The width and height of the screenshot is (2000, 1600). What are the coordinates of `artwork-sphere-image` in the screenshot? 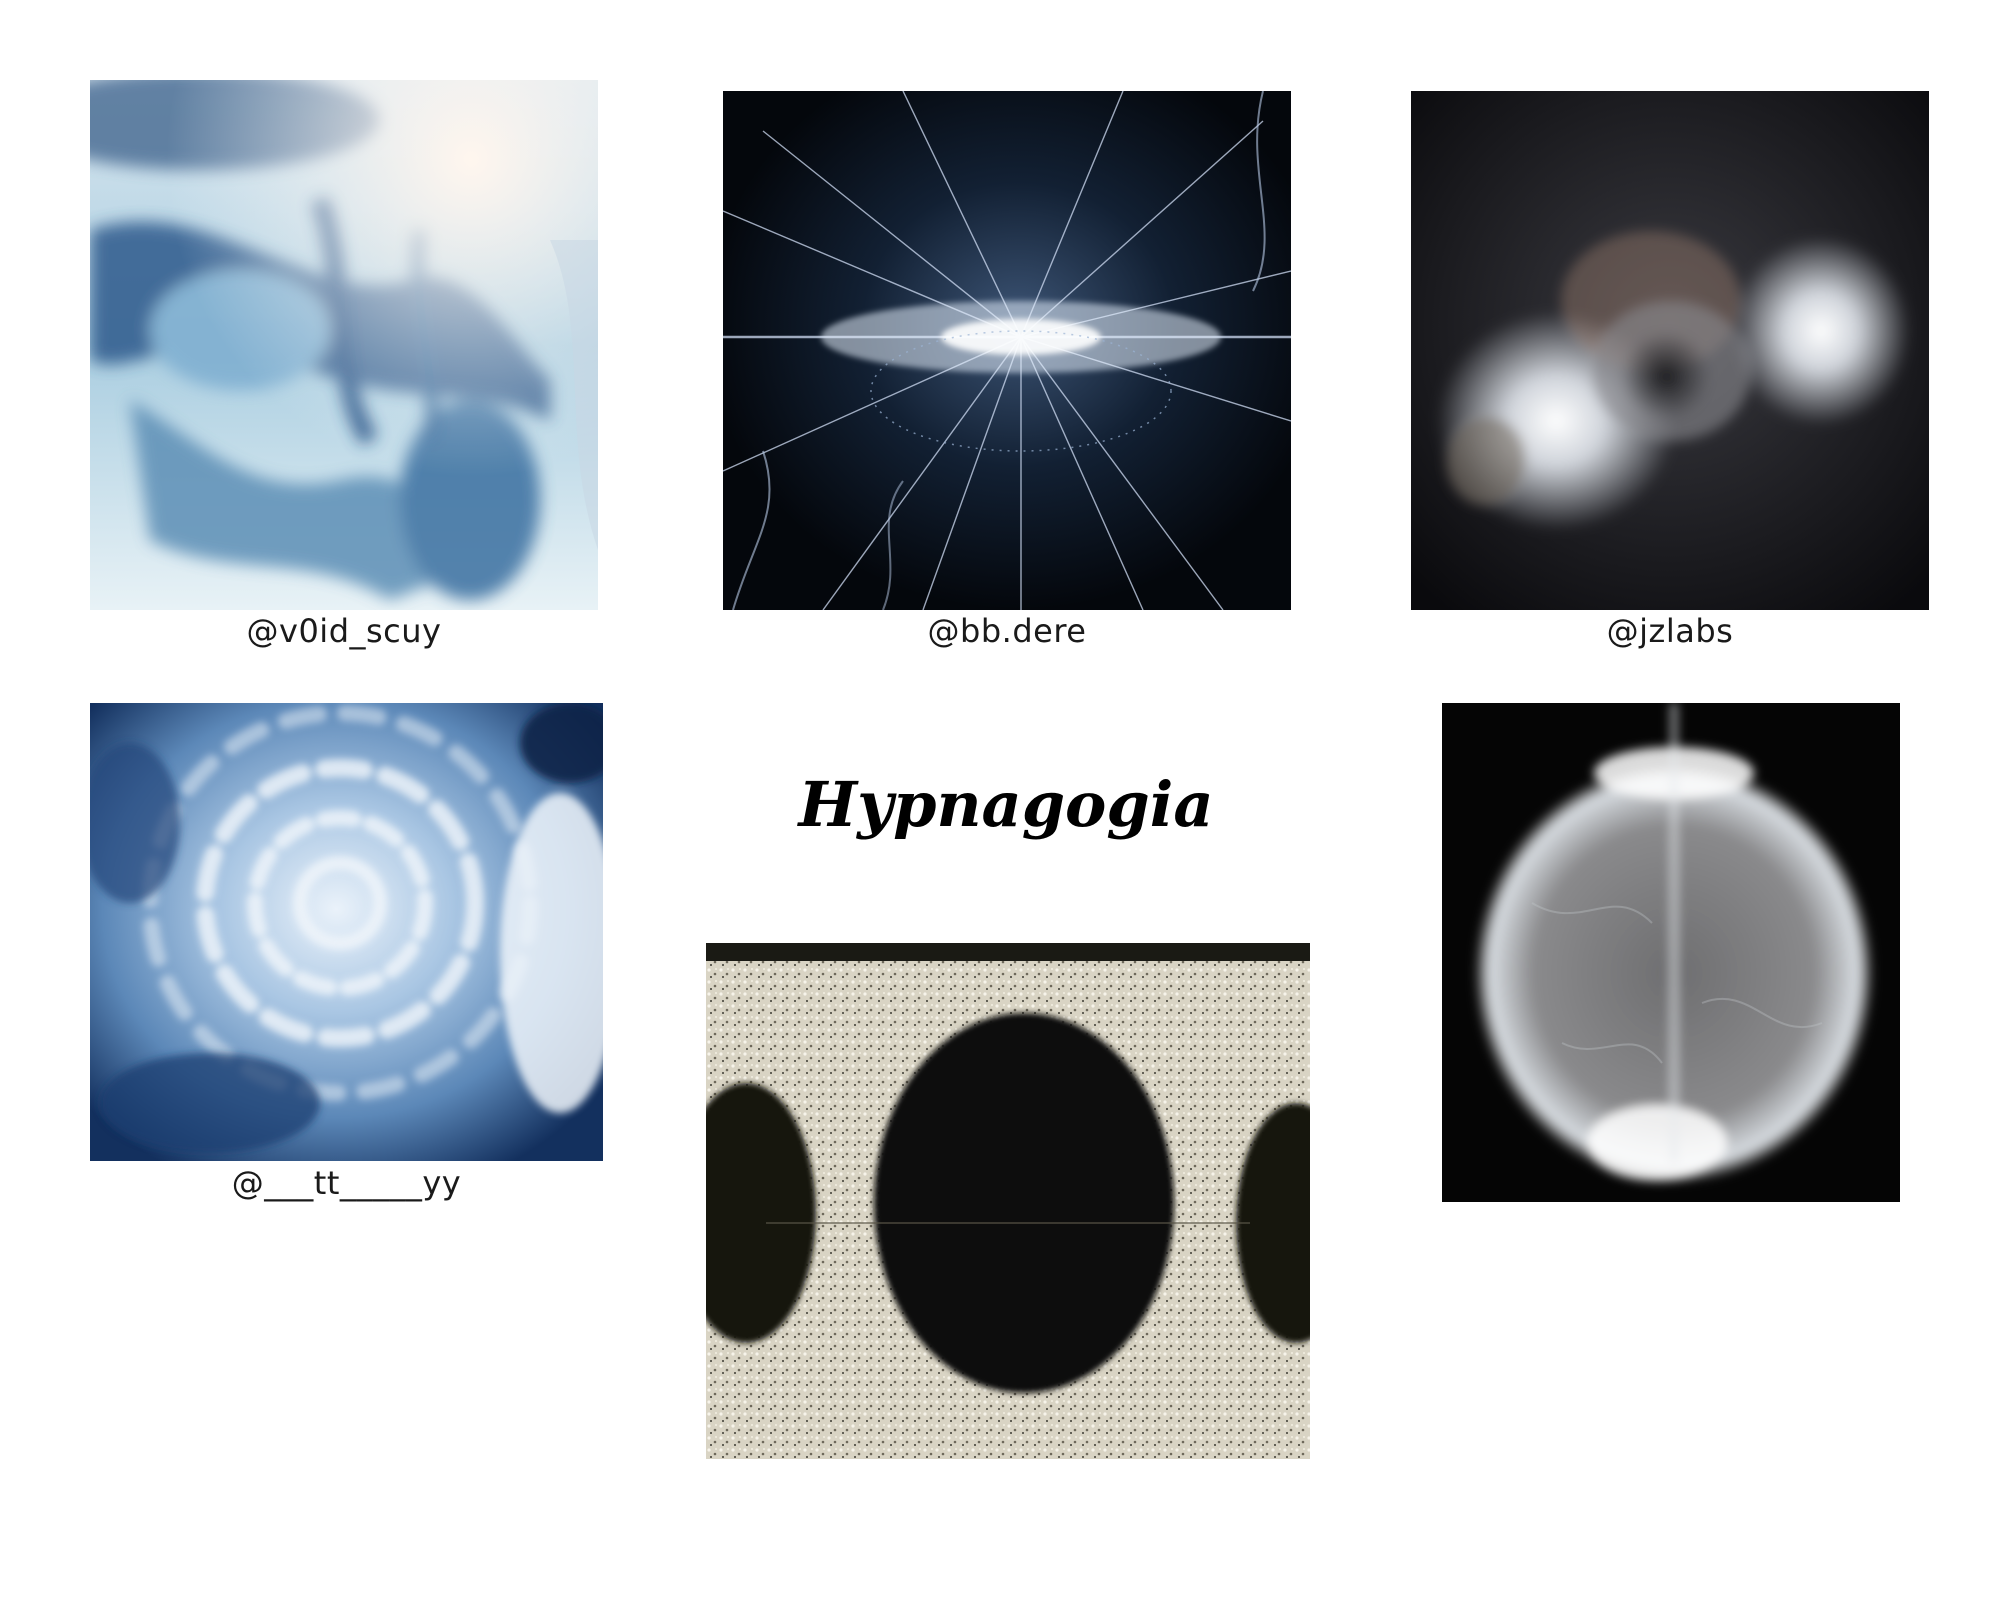 It's located at (1671, 952).